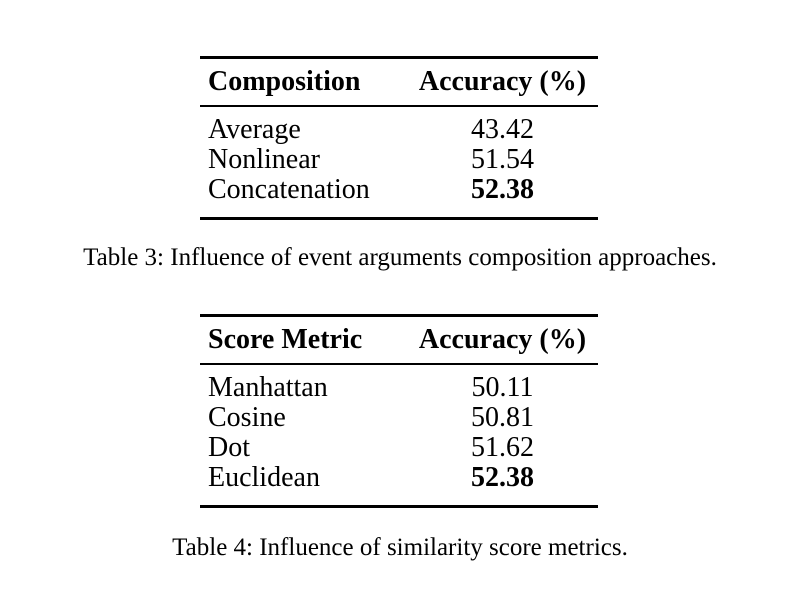  Describe the element at coordinates (502, 159) in the screenshot. I see `table-cell-value: 51.54` at that location.